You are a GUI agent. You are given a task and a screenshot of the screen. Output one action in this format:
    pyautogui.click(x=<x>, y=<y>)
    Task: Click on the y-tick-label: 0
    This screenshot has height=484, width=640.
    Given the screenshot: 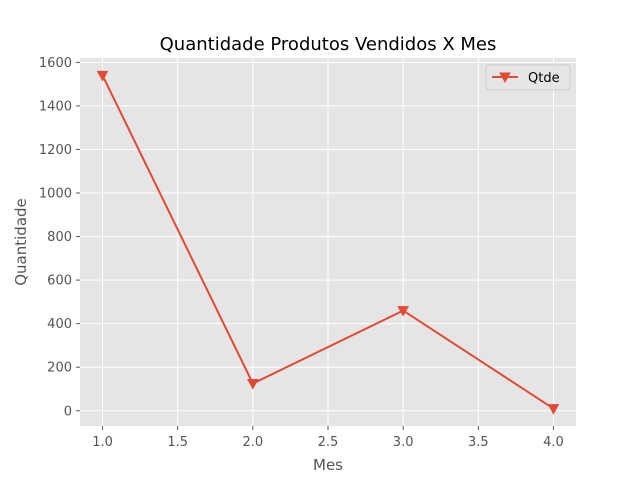 What is the action you would take?
    pyautogui.click(x=68, y=411)
    